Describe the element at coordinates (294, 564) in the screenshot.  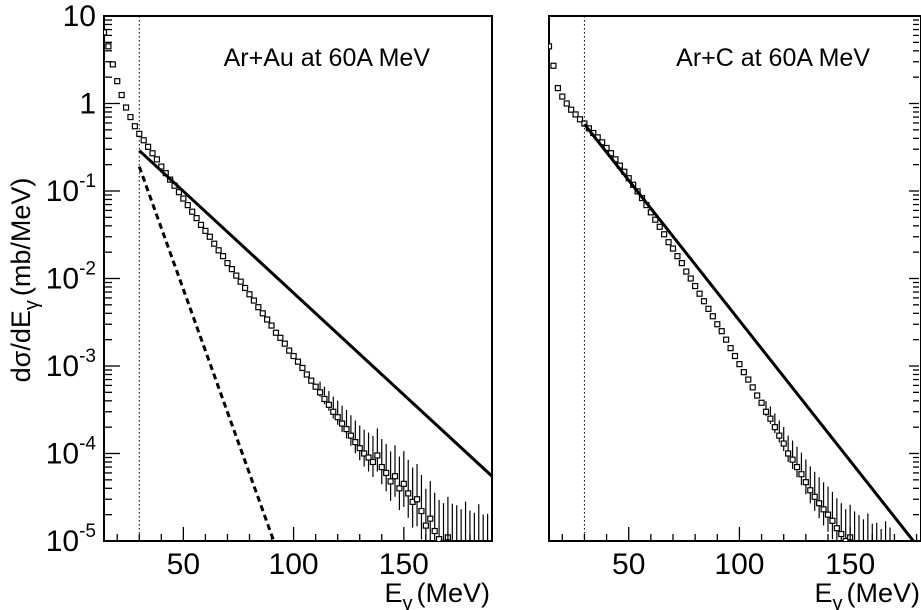
I see `x-tick-label: 100` at that location.